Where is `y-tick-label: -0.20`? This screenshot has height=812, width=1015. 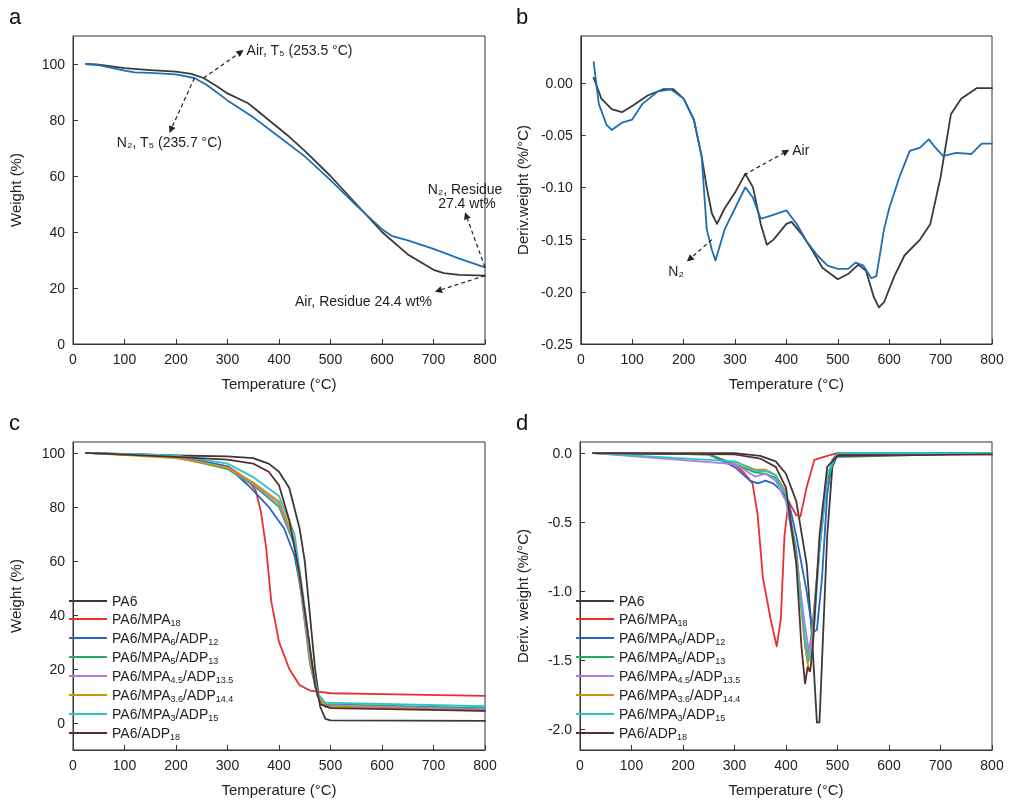
y-tick-label: -0.20 is located at coordinates (557, 291).